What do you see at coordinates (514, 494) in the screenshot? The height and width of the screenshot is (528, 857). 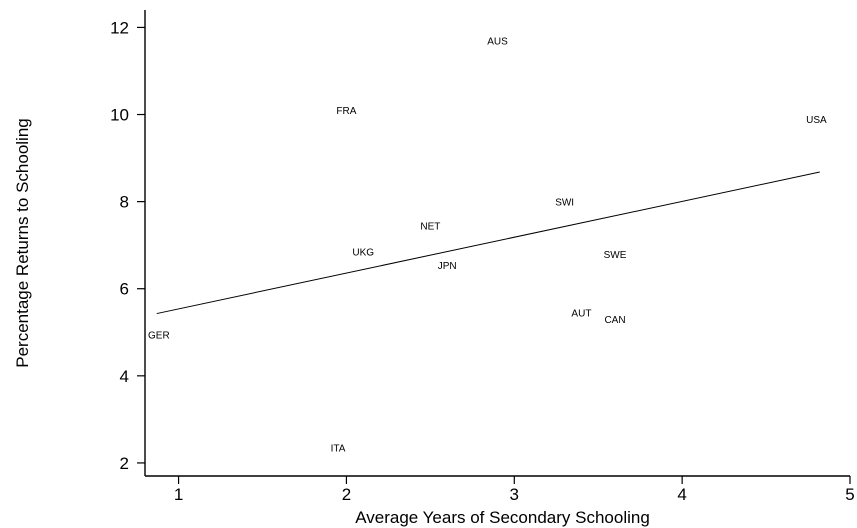 I see `x-tick-label: 3` at bounding box center [514, 494].